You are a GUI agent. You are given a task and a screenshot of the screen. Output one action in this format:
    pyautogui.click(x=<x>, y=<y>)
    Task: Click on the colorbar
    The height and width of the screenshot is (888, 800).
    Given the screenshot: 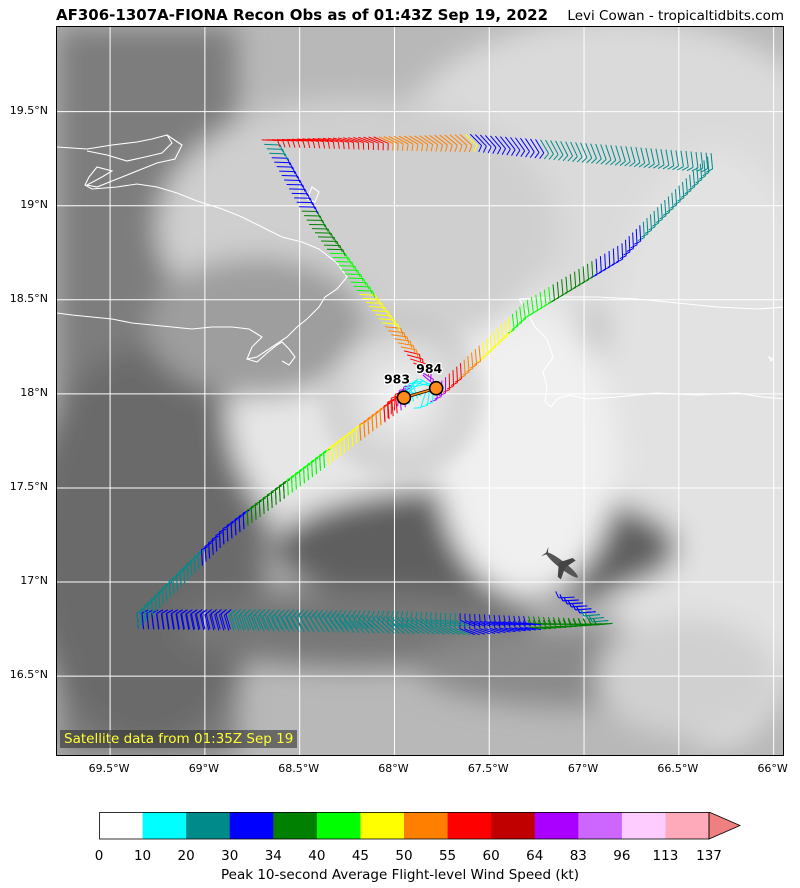 What is the action you would take?
    pyautogui.click(x=420, y=825)
    